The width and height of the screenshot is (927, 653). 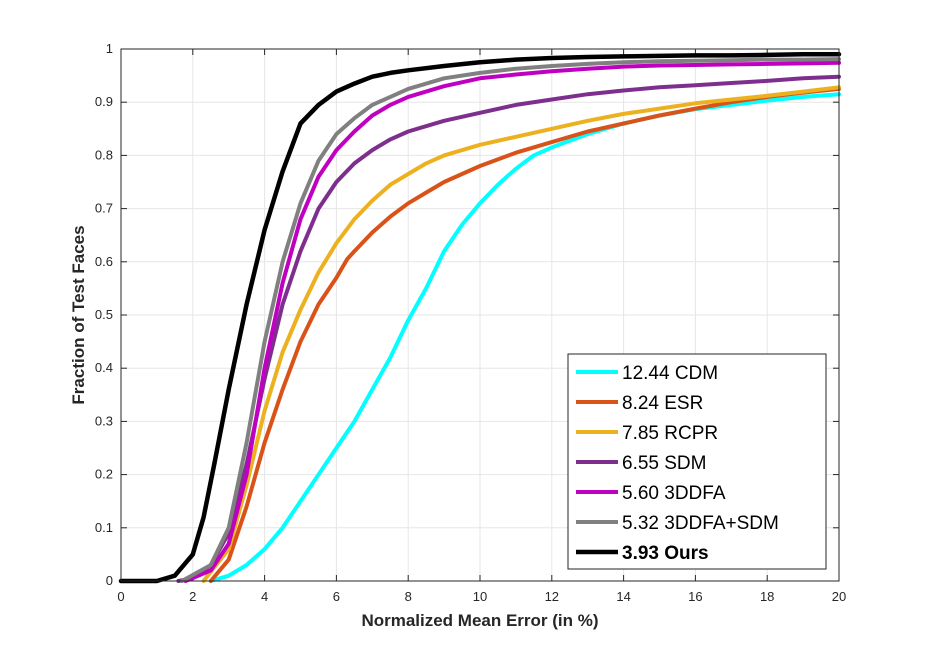 I want to click on y-tick-label: 0.2, so click(x=104, y=474).